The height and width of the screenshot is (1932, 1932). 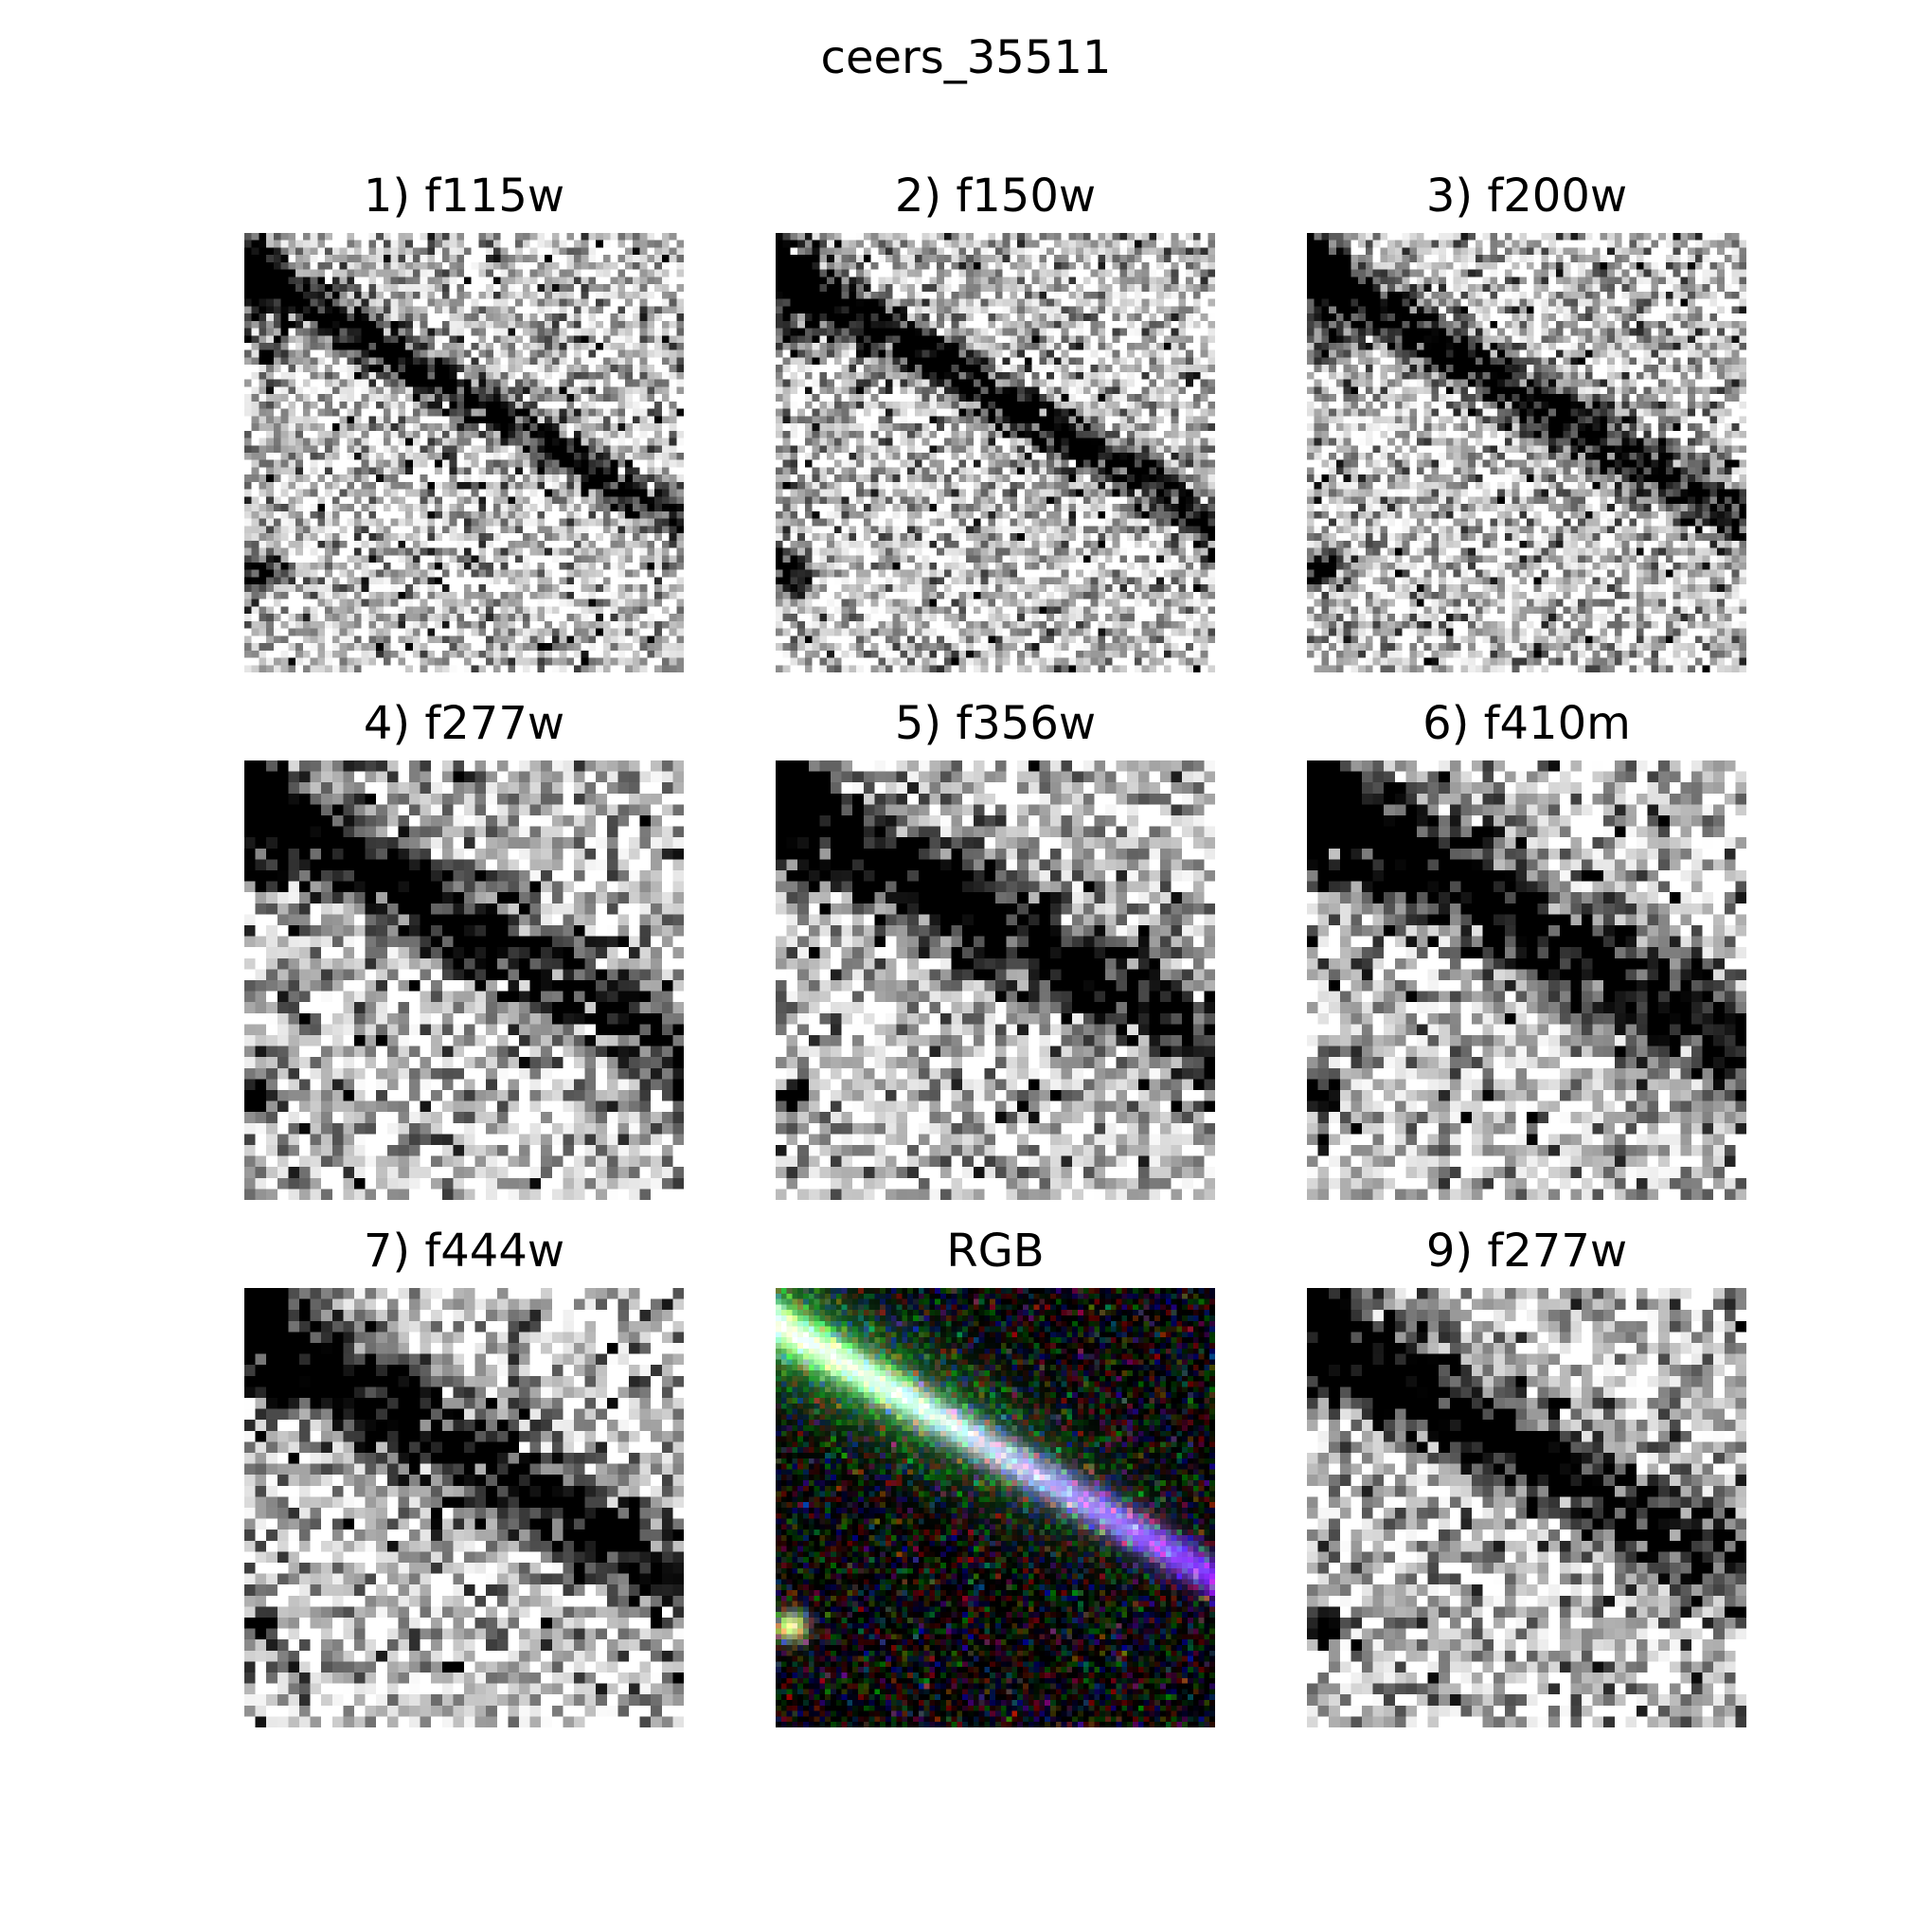 What do you see at coordinates (995, 196) in the screenshot?
I see `panel-title: 2) f150w` at bounding box center [995, 196].